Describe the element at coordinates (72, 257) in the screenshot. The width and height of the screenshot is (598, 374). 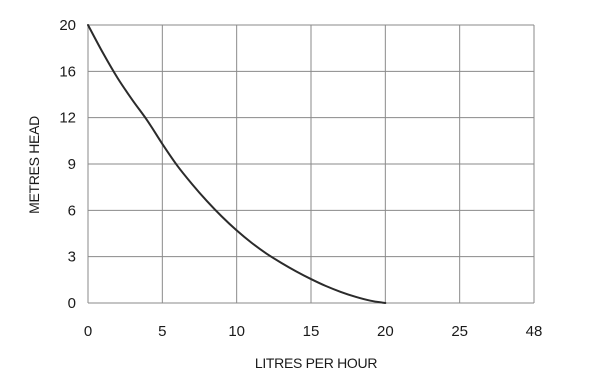
I see `y-tick-label: 3` at that location.